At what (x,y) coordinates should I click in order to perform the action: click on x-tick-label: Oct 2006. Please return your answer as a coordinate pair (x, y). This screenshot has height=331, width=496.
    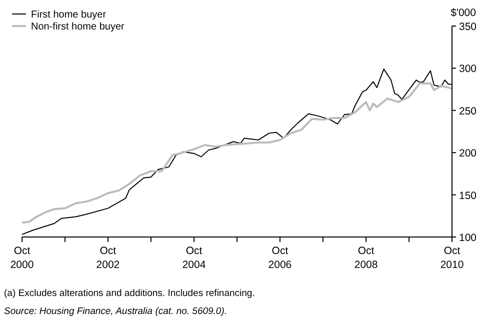
    Looking at the image, I should click on (280, 258).